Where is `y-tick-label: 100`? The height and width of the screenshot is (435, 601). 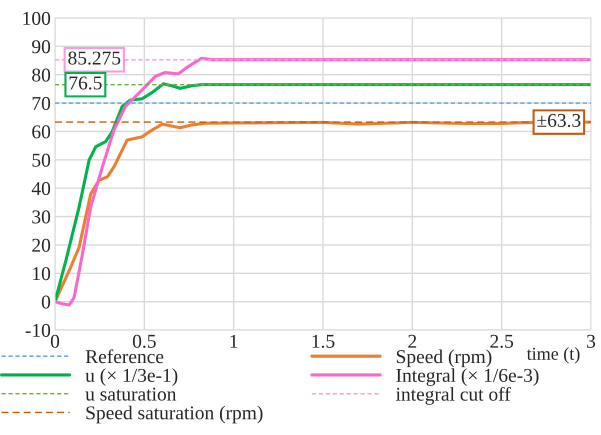
y-tick-label: 100 is located at coordinates (36, 18).